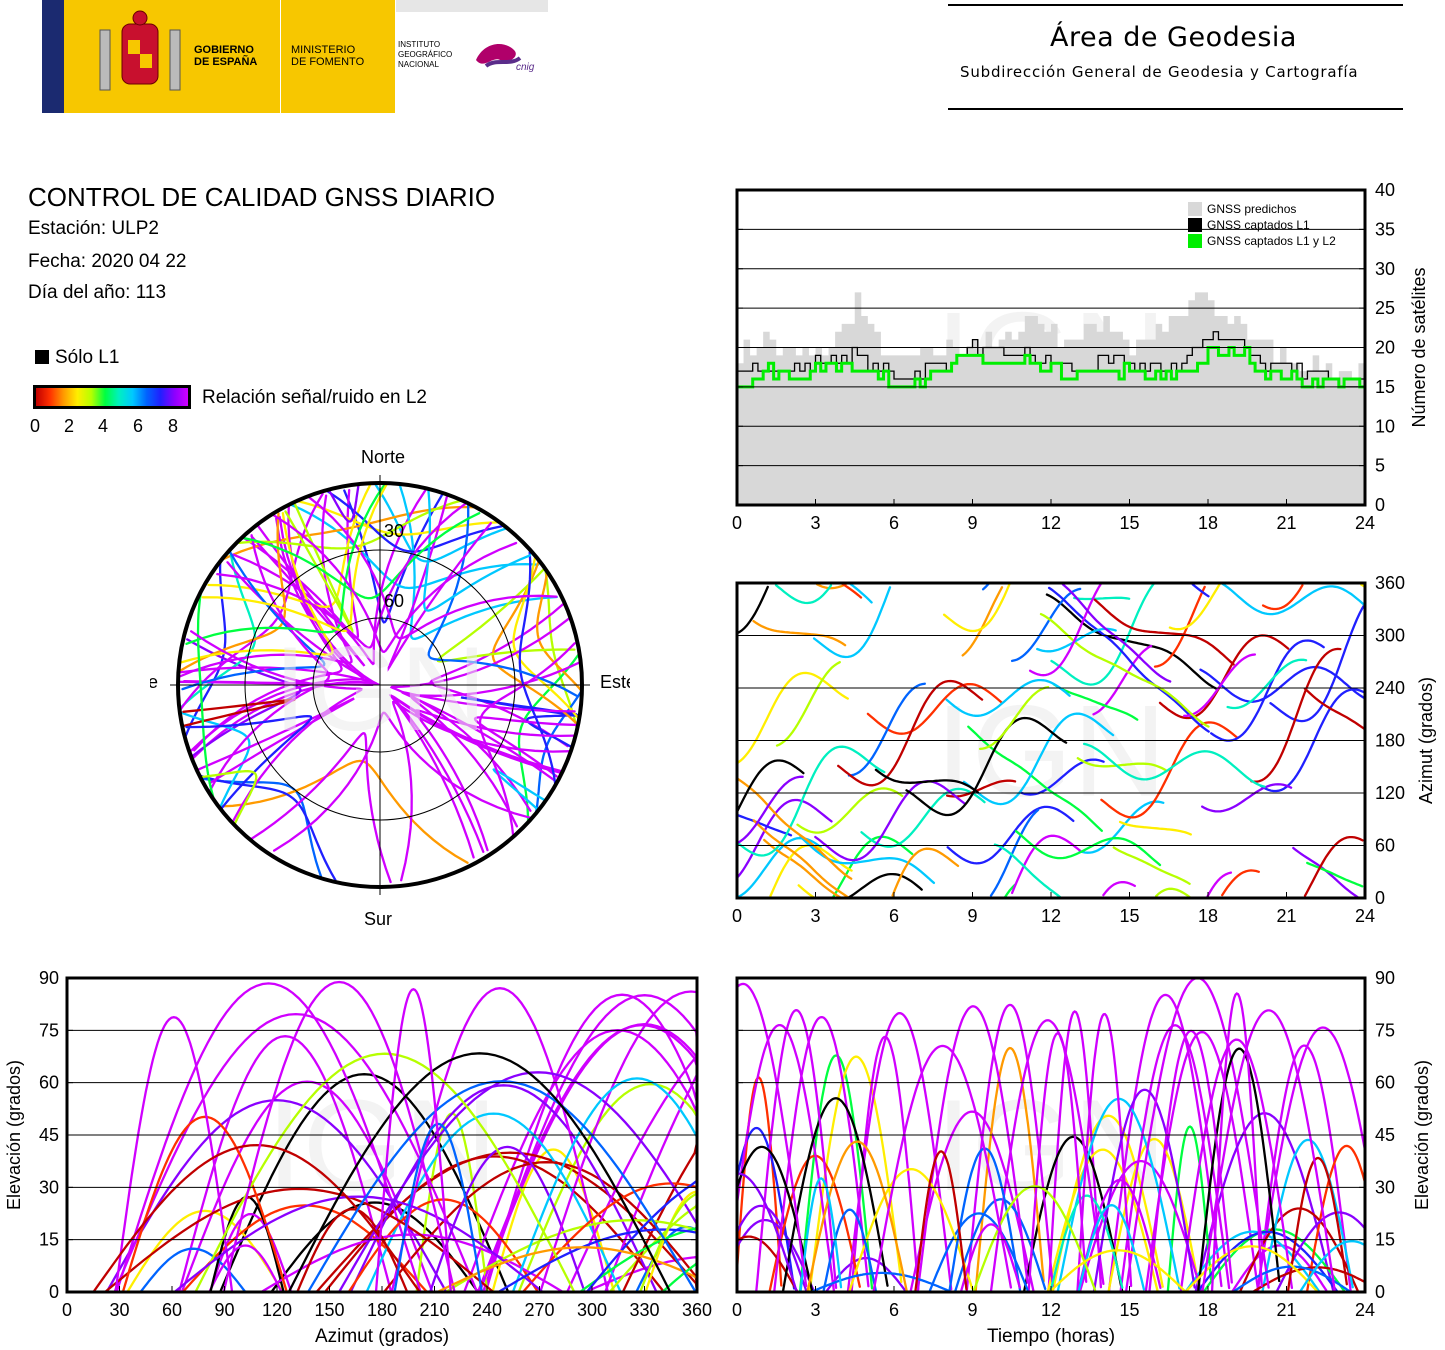 The image size is (1445, 1350). I want to click on x-tick-label: 3, so click(815, 521).